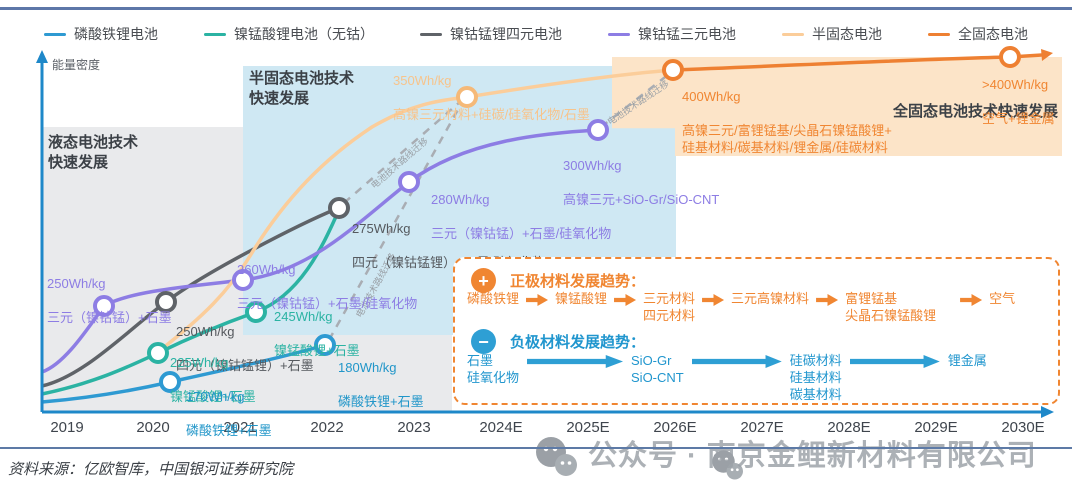  I want to click on anode-trend-title: 负极材料发展趋势：, so click(578, 342).